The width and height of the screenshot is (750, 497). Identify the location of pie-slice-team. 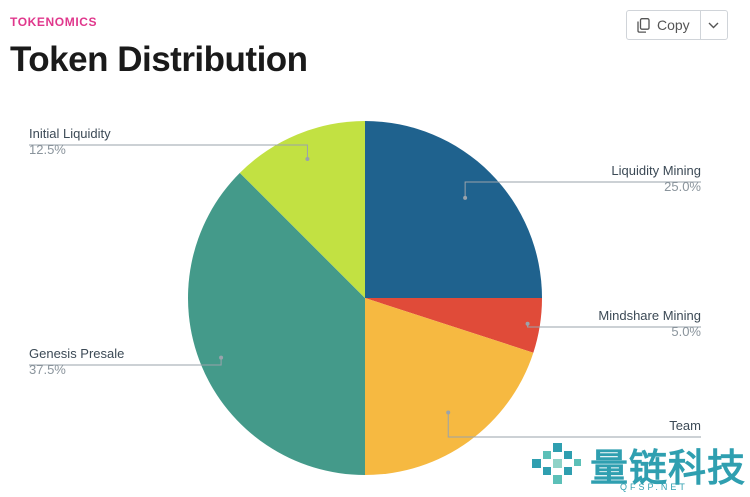
(449, 386).